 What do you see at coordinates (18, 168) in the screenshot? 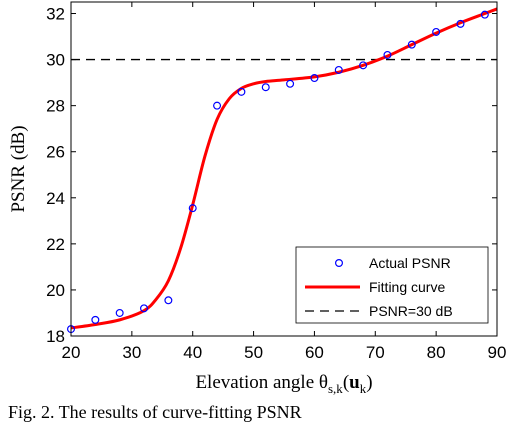
I see `y-axis-label: PSNR (dB)` at bounding box center [18, 168].